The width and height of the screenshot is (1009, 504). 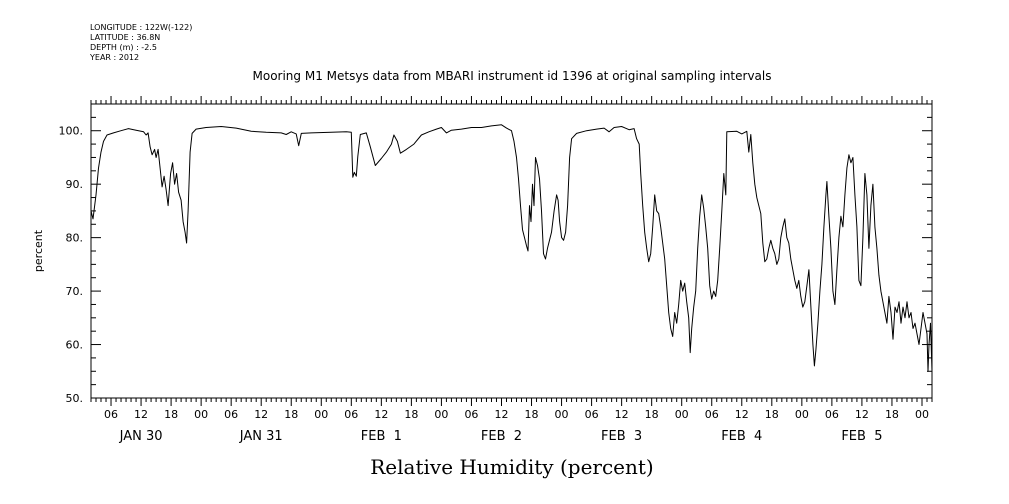 I want to click on meta-line-year: YEAR : 2012, so click(x=114, y=57).